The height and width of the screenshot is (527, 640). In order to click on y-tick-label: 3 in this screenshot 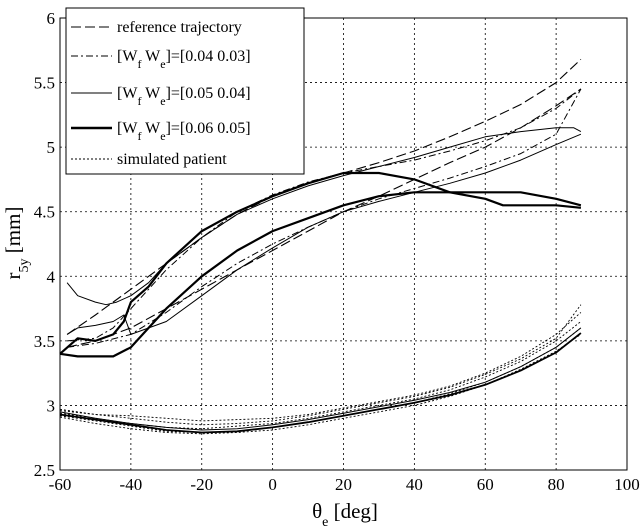, I will do `click(51, 405)`.